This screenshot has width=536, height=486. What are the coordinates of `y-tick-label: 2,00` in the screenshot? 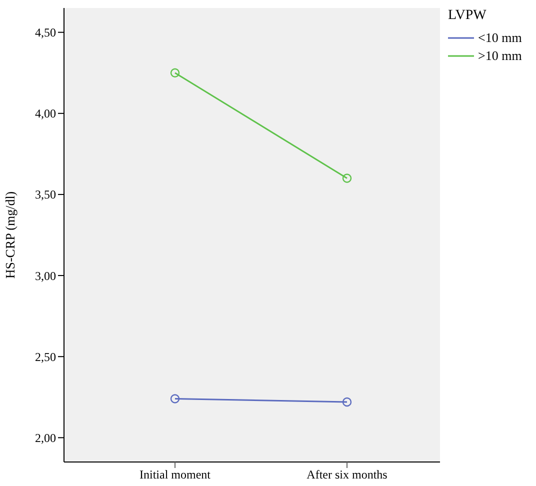 It's located at (45, 437).